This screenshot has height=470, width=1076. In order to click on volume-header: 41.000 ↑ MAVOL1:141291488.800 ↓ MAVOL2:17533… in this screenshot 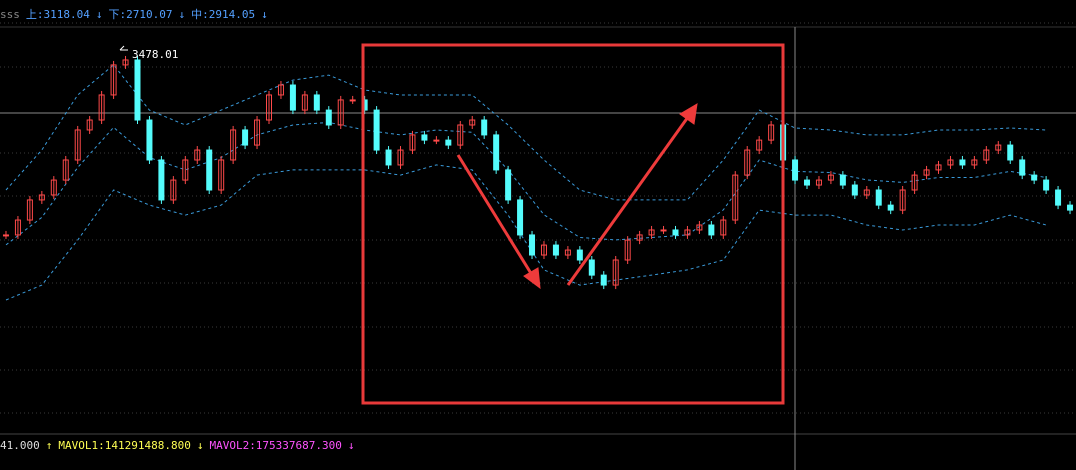, I will do `click(177, 446)`.